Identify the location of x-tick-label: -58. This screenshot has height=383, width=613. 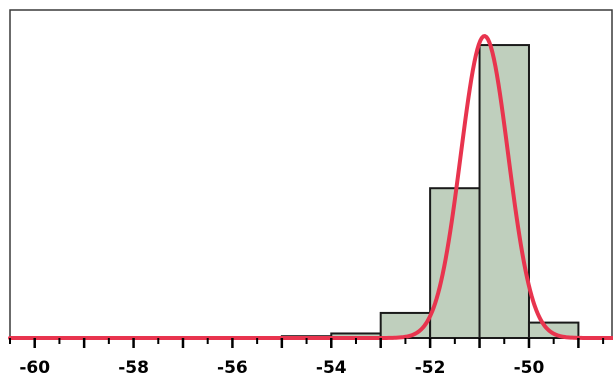
(133, 368).